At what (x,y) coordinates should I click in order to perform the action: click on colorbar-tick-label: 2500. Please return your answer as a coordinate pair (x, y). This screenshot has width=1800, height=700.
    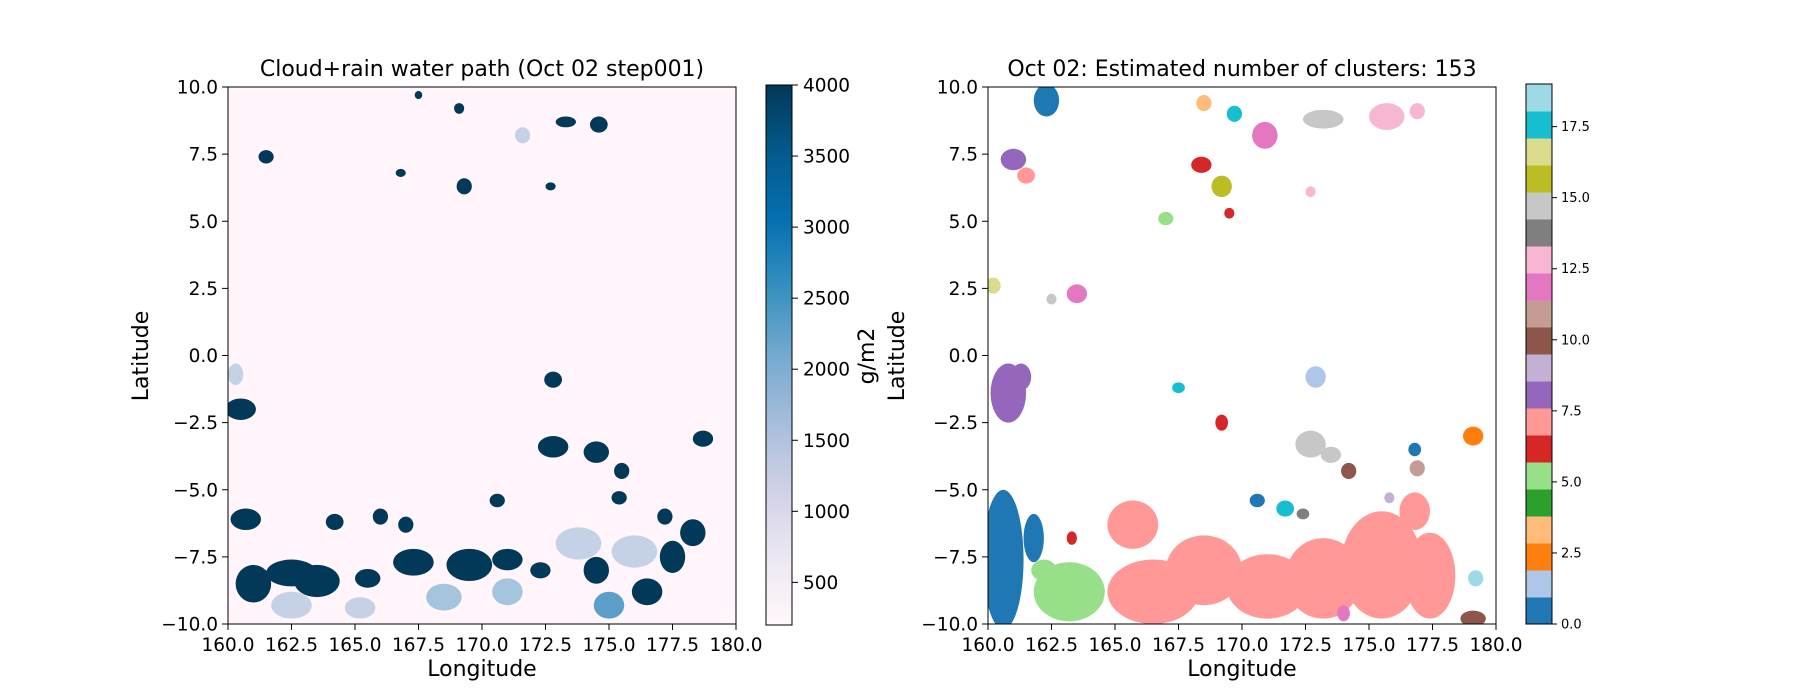
    Looking at the image, I should click on (826, 299).